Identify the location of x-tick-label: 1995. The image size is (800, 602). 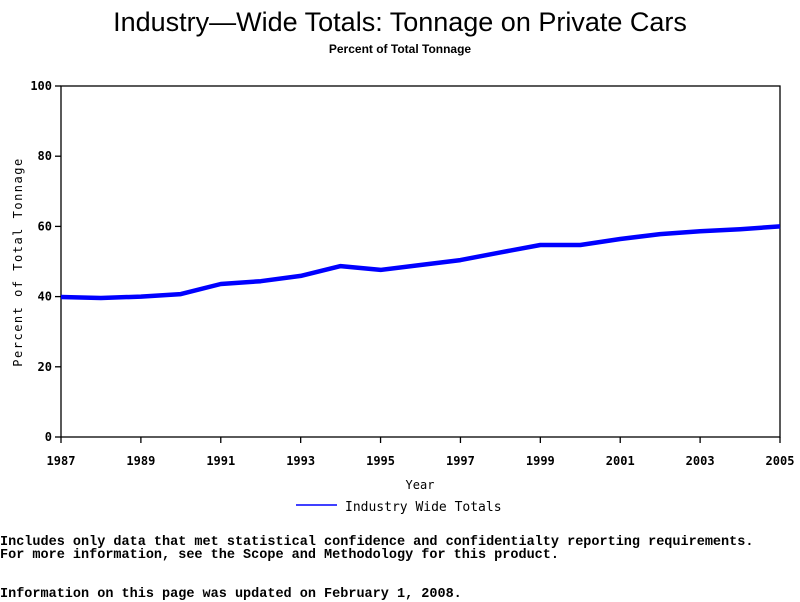
(380, 461).